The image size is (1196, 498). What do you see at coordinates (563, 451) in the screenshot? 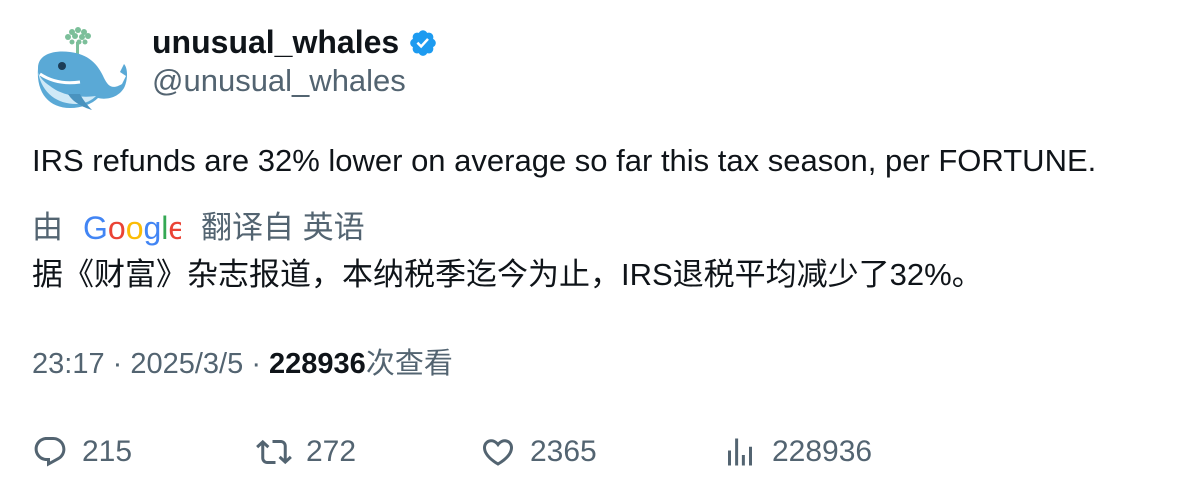
I see `like-count: 2365` at bounding box center [563, 451].